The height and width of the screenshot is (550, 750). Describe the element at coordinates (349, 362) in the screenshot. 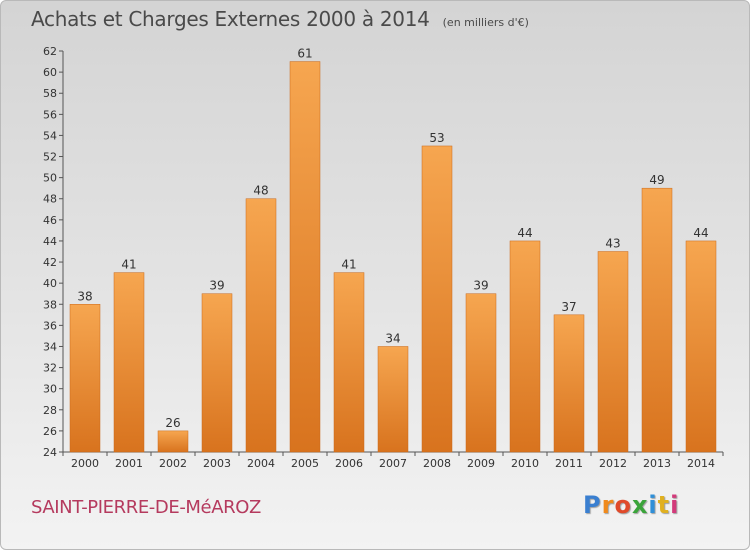

I see `bar-2006` at that location.